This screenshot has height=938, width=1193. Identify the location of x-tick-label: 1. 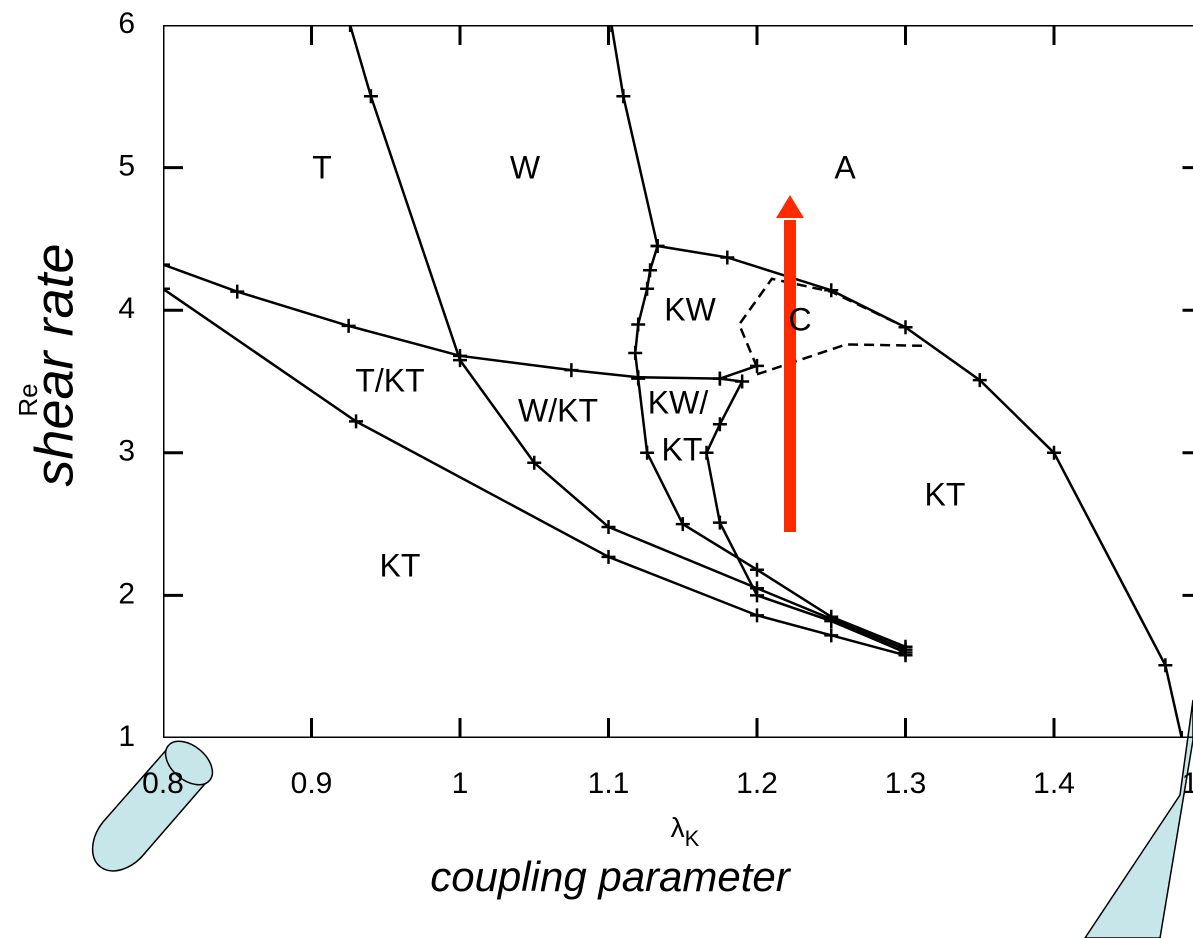
(460, 783).